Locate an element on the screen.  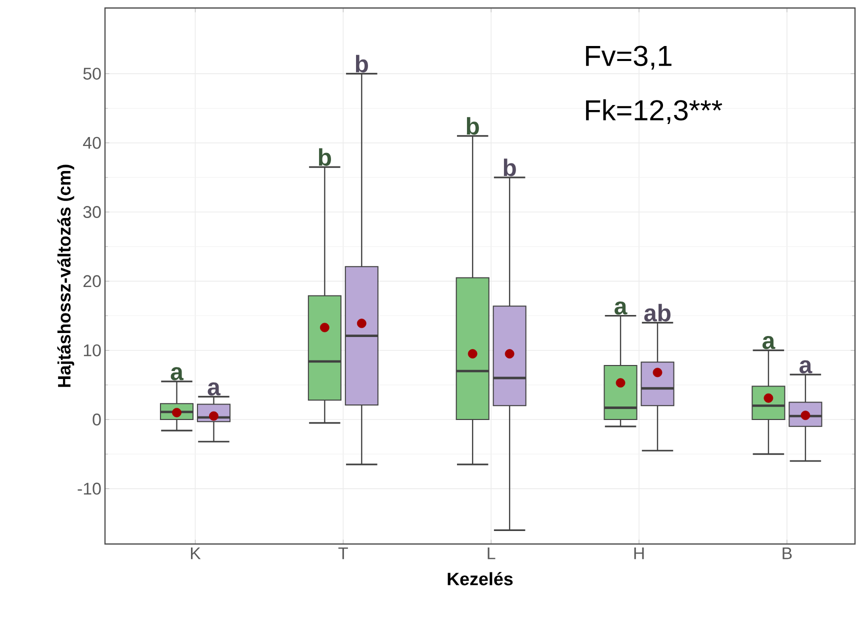
y-tick-label: -10 is located at coordinates (89, 488).